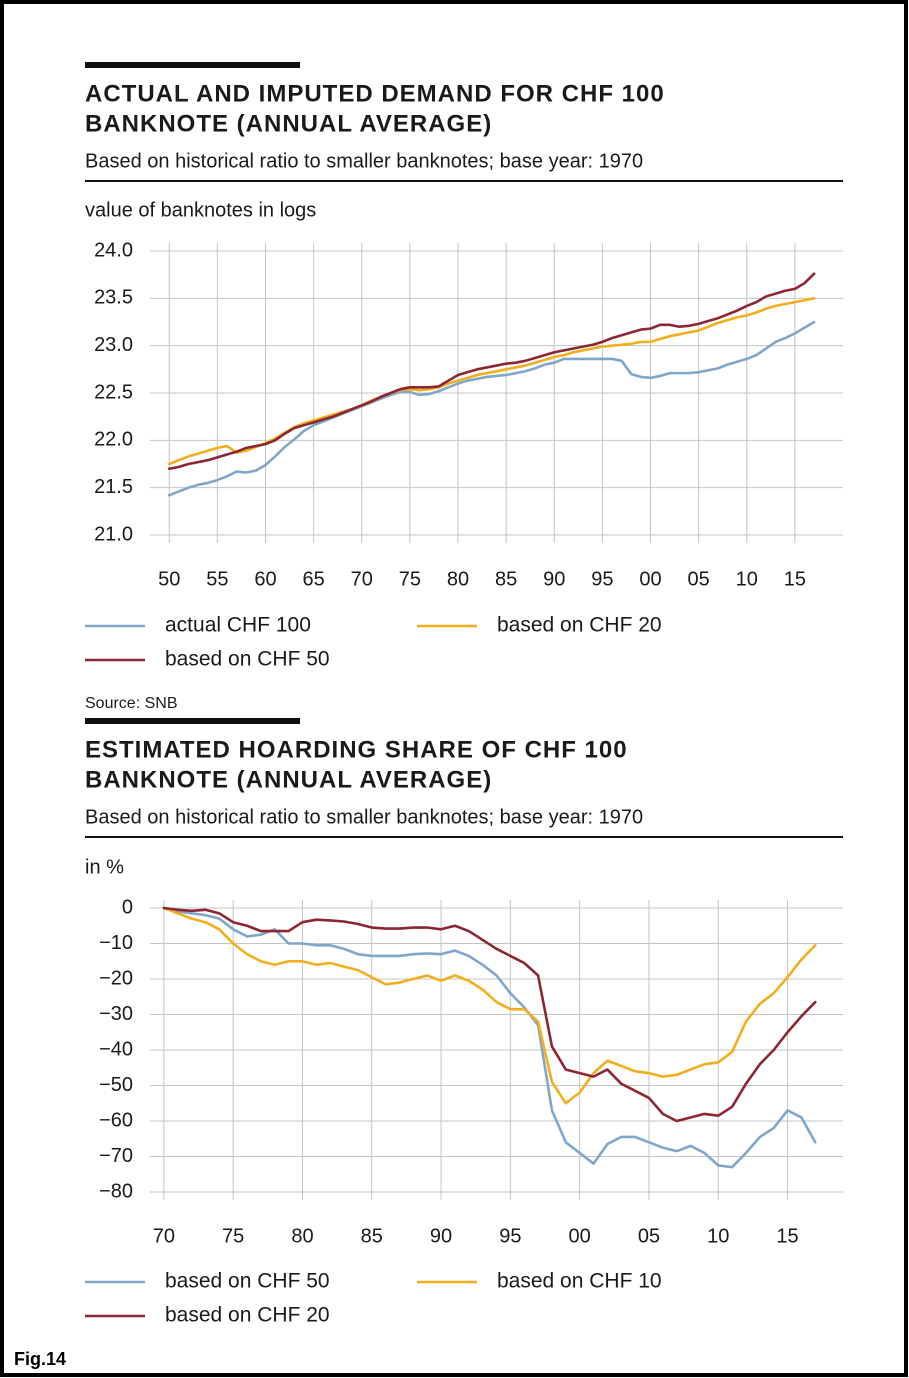 This screenshot has width=909, height=1378. Describe the element at coordinates (116, 943) in the screenshot. I see `y-tick-label: −10` at that location.